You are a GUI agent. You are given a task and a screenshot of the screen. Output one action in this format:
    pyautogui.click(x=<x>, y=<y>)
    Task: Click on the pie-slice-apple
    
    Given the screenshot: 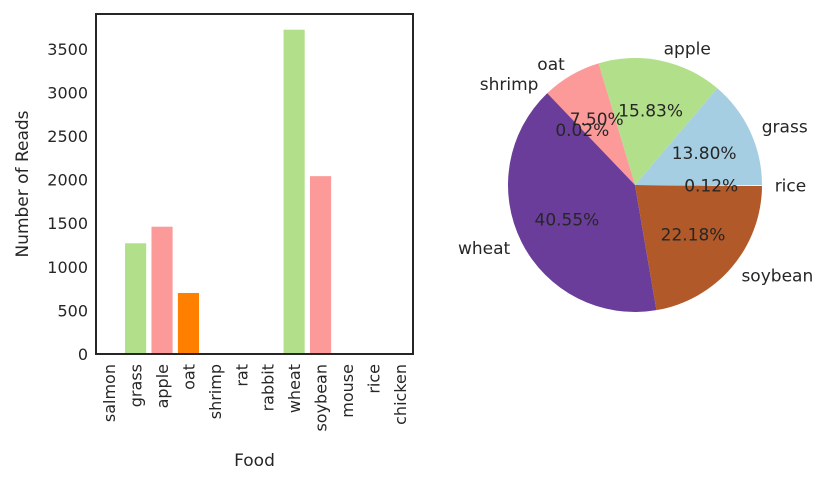 What is the action you would take?
    pyautogui.click(x=658, y=122)
    